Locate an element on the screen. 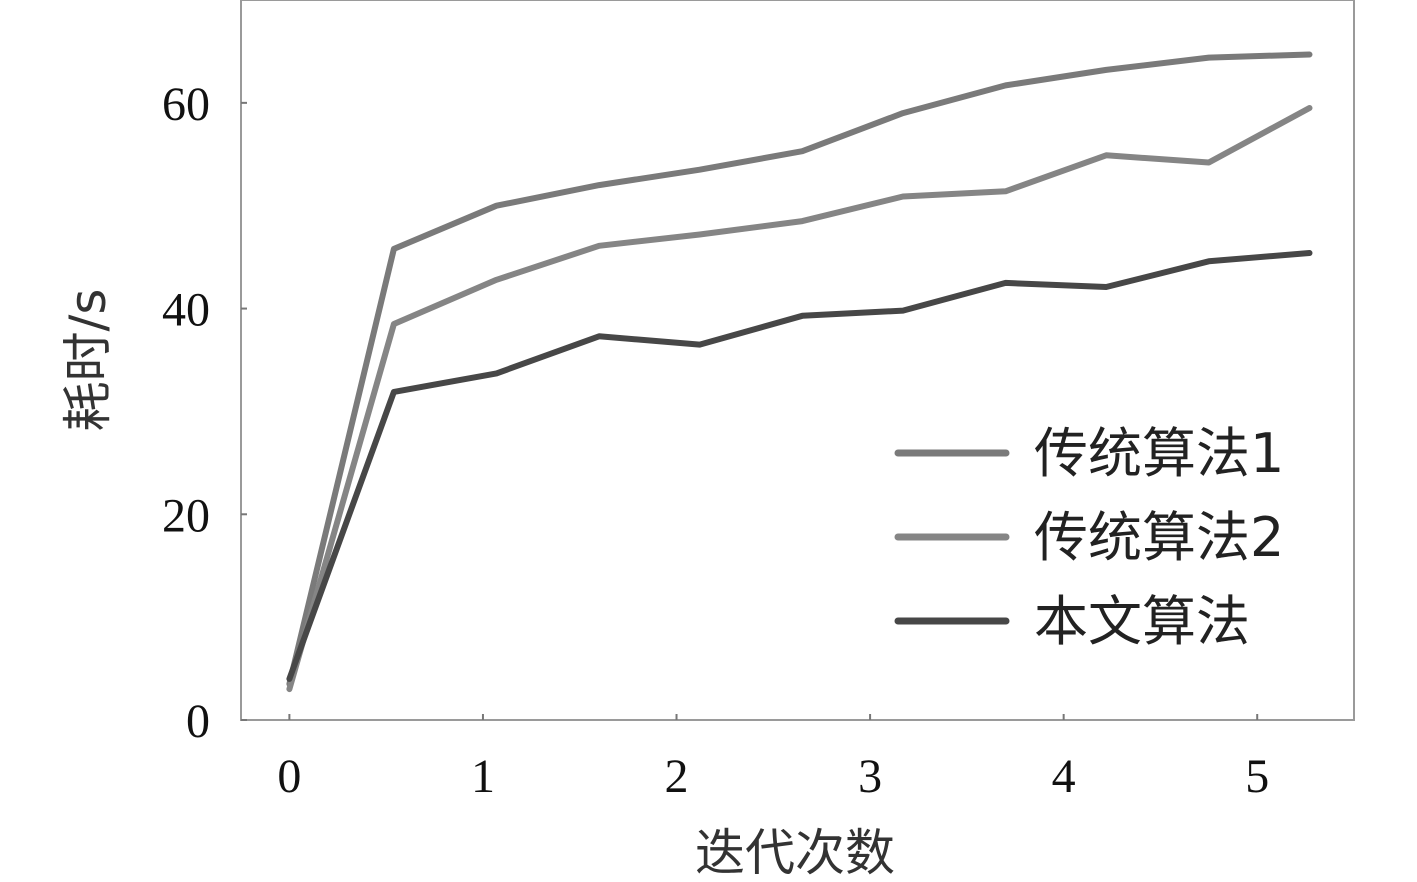  legend: 传统算法1 传统算法2 本文算法 is located at coordinates (1089, 537).